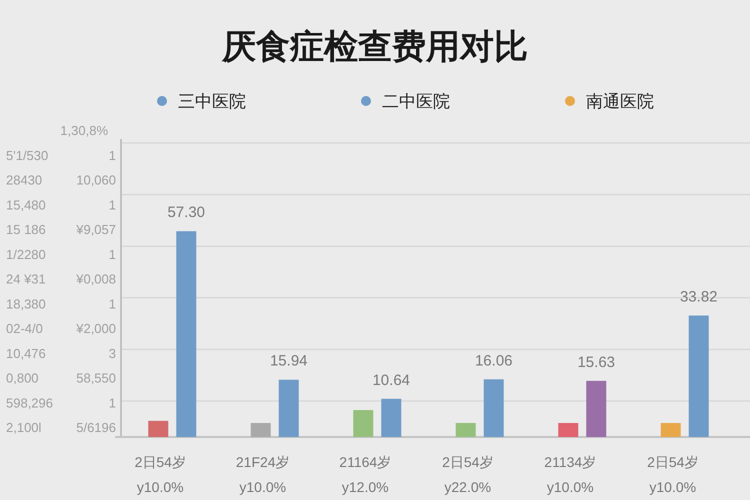 This screenshot has width=750, height=500. What do you see at coordinates (263, 474) in the screenshot?
I see `x-tick-label: 21F24岁 y10.0%` at bounding box center [263, 474].